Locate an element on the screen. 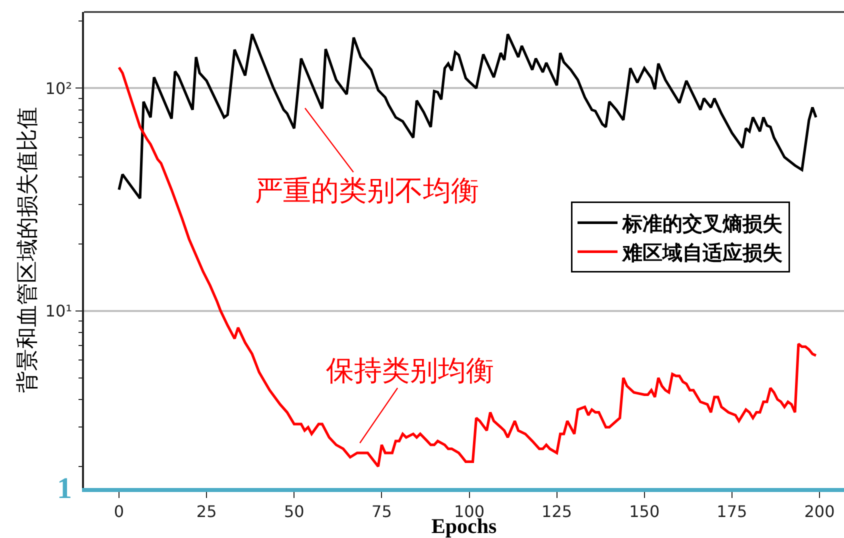 The image size is (844, 538). x-tick-label: 50 is located at coordinates (294, 512).